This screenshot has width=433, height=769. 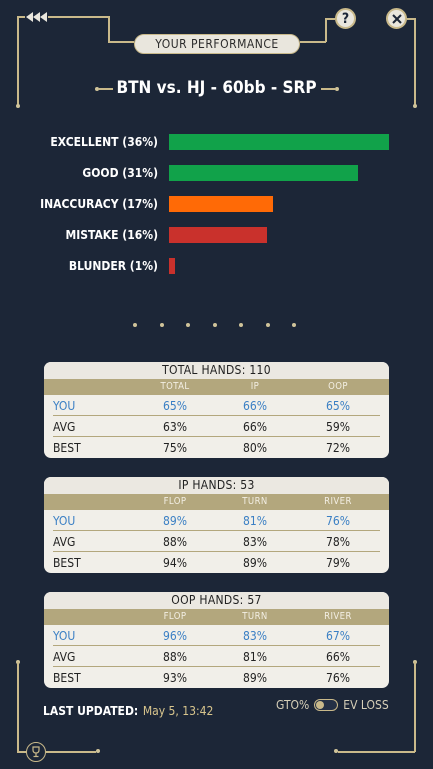 What do you see at coordinates (320, 704) in the screenshot?
I see `toggle-knob` at bounding box center [320, 704].